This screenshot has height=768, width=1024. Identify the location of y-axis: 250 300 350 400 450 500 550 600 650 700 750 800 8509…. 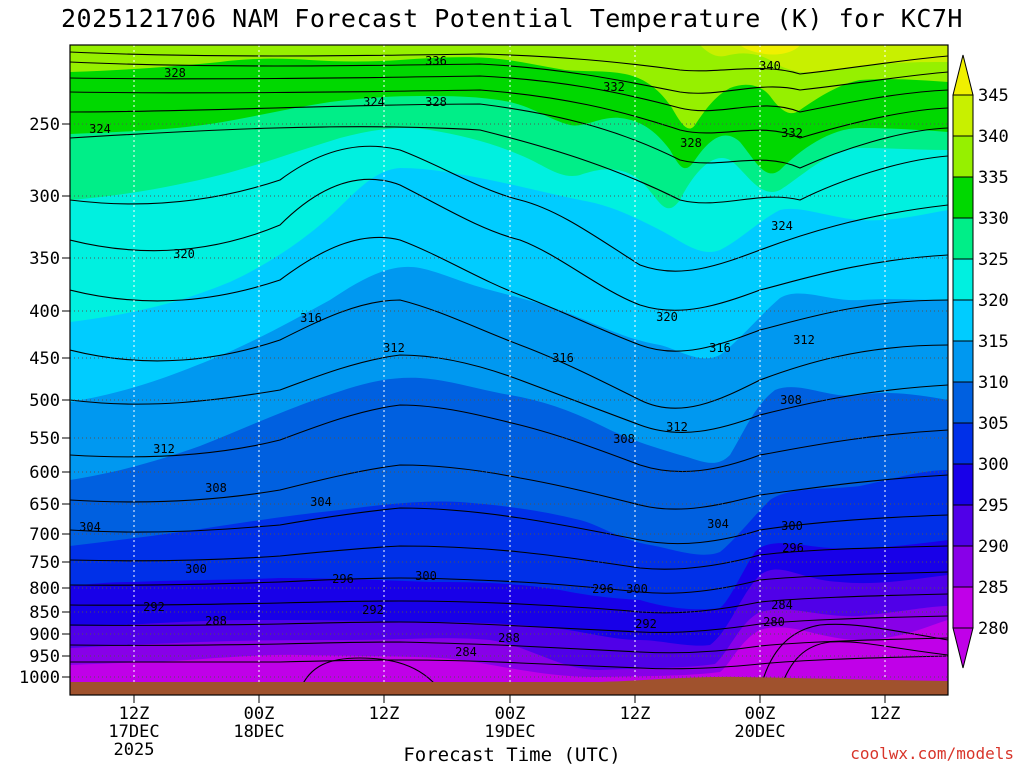
(44, 401).